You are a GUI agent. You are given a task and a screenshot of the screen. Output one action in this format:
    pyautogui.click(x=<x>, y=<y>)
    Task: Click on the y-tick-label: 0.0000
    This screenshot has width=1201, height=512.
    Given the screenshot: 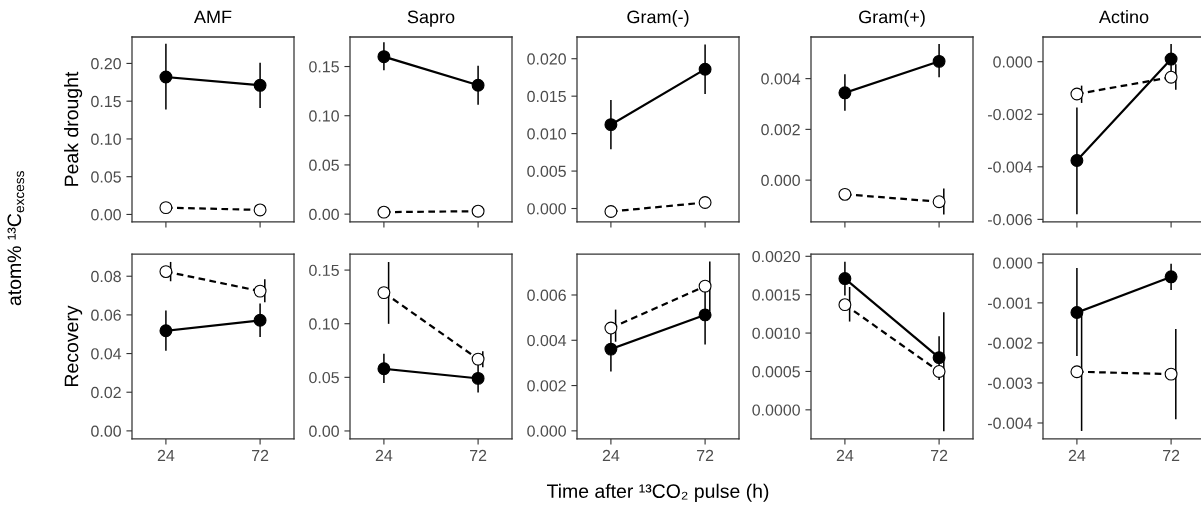 What is the action you would take?
    pyautogui.click(x=776, y=410)
    